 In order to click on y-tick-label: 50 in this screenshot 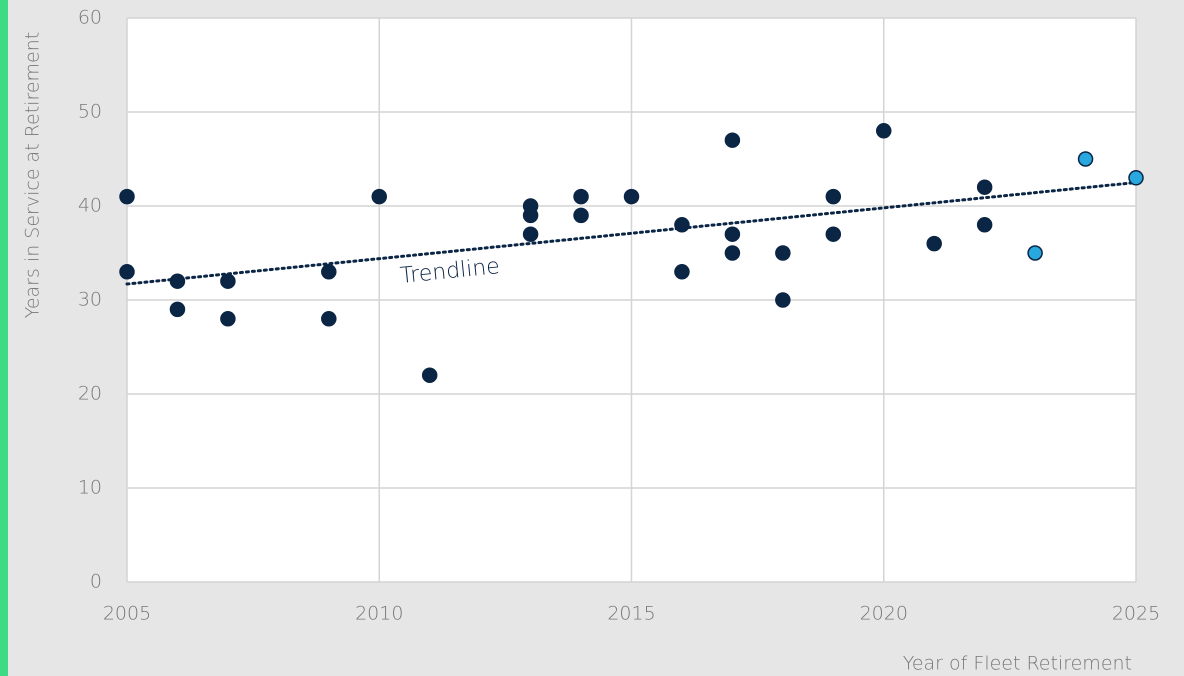, I will do `click(90, 112)`.